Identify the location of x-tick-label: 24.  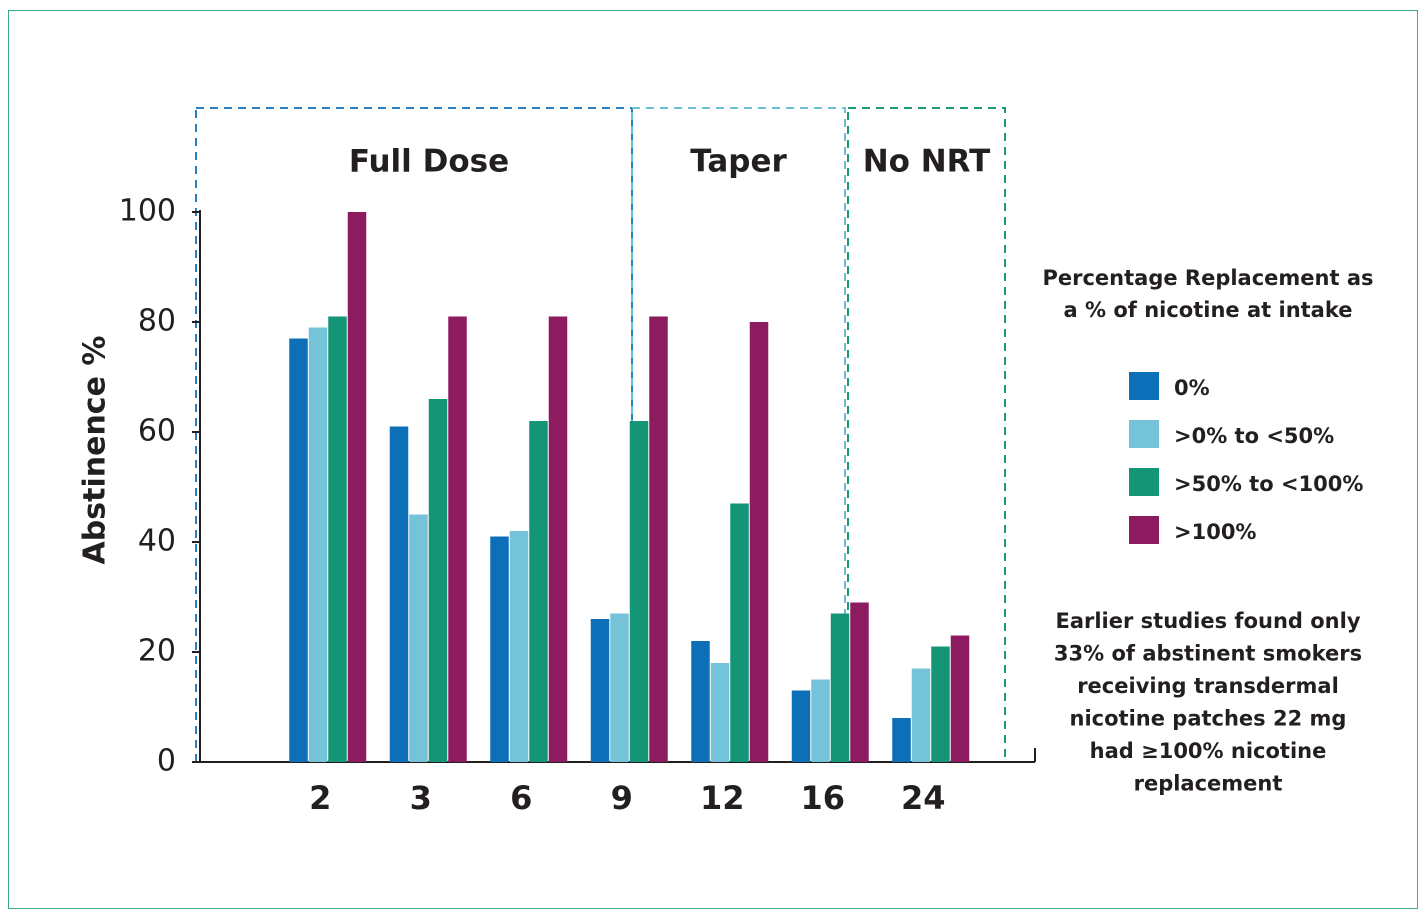
(923, 798).